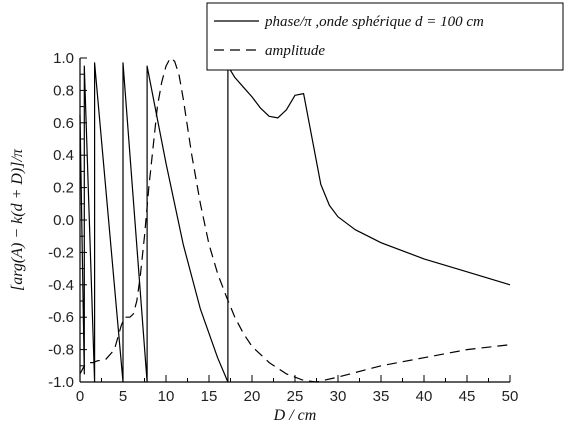  Describe the element at coordinates (424, 396) in the screenshot. I see `x-tick-label: 40` at that location.